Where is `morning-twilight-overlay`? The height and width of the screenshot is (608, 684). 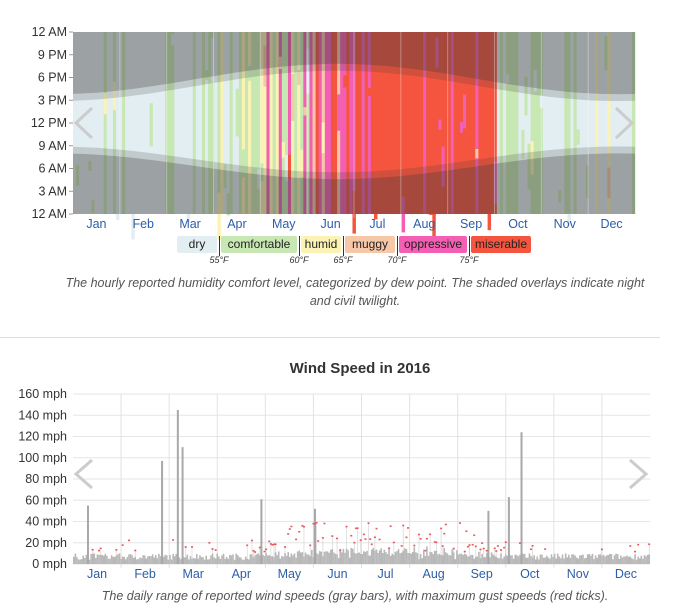
morning-twilight-overlay is located at coordinates (354, 163).